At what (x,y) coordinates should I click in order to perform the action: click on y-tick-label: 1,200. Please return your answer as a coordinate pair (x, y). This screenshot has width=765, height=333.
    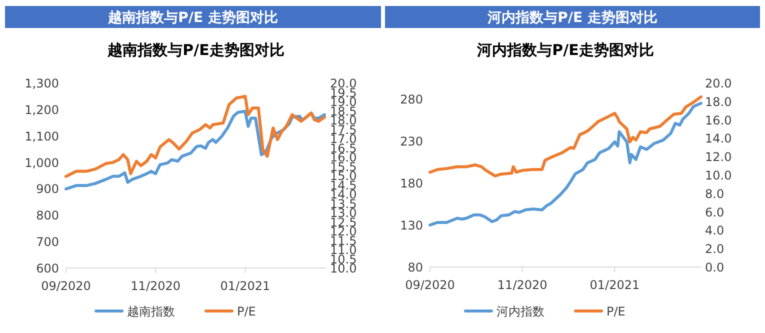
    Looking at the image, I should click on (41, 109).